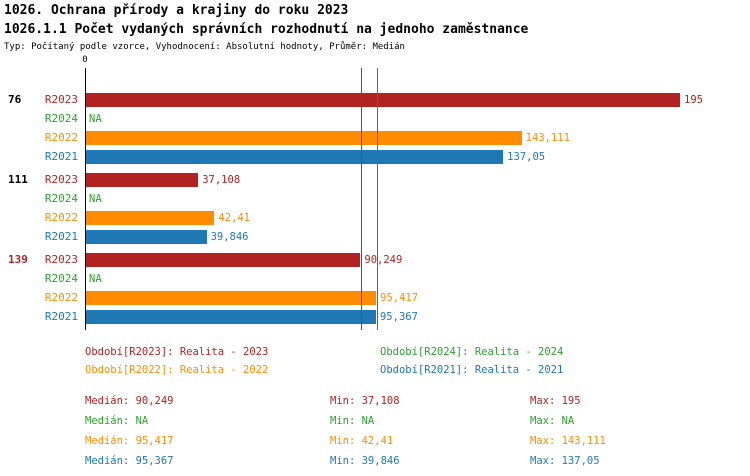 The width and height of the screenshot is (750, 476). What do you see at coordinates (85, 60) in the screenshot?
I see `x-axis-zero-label: 0` at bounding box center [85, 60].